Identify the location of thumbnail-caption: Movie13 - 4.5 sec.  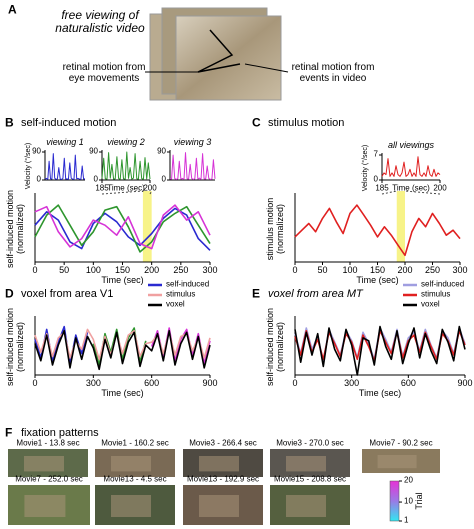
(135, 479).